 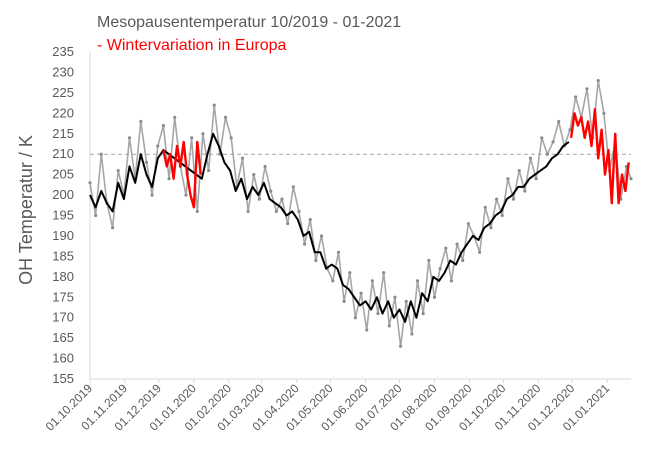 I want to click on y-tick-label: 205, so click(x=63, y=174).